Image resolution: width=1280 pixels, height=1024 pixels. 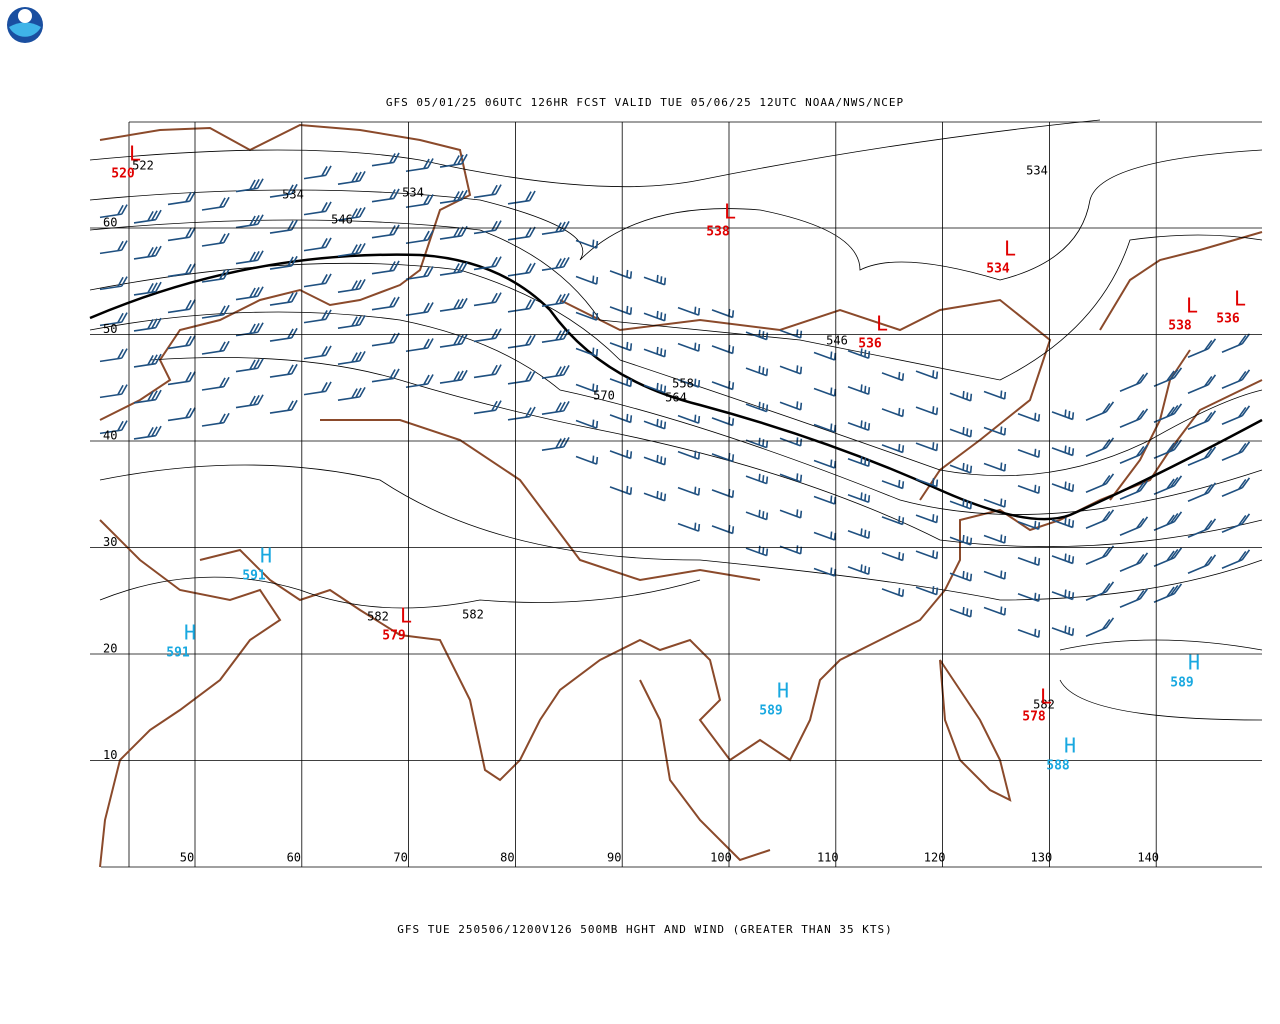 What do you see at coordinates (254, 576) in the screenshot?
I see `center-value: 591` at bounding box center [254, 576].